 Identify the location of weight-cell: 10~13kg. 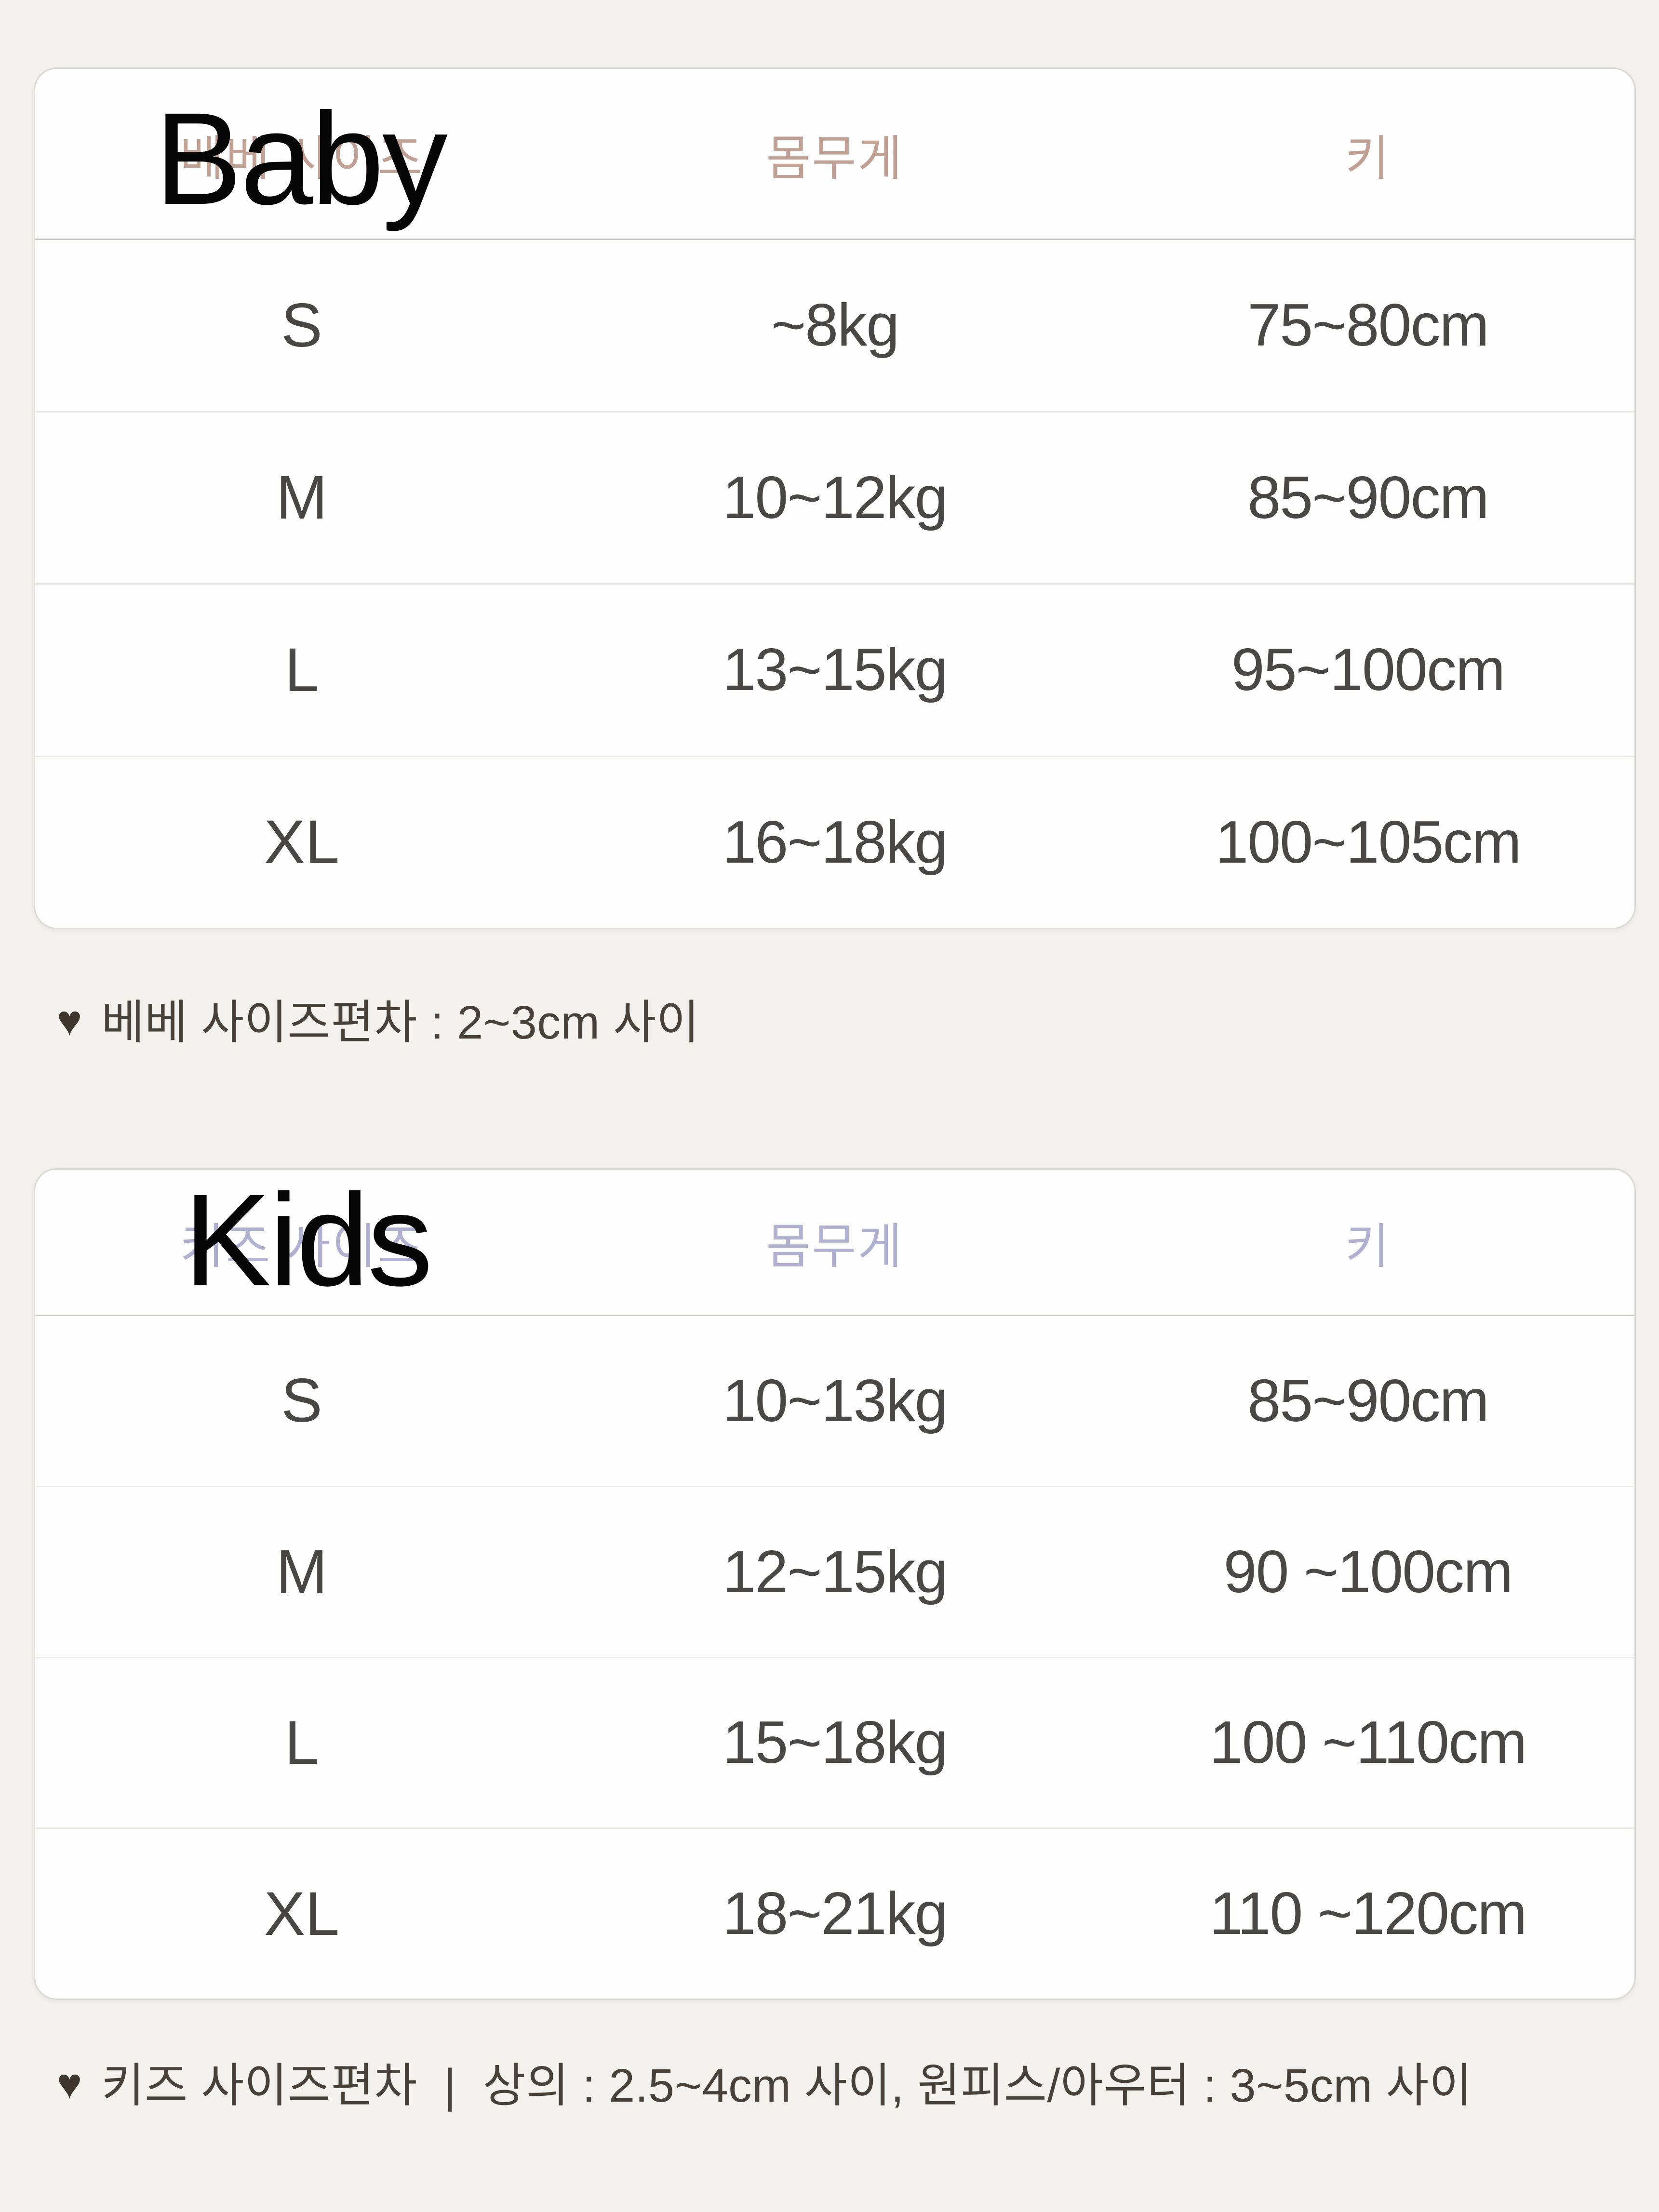
(835, 1400).